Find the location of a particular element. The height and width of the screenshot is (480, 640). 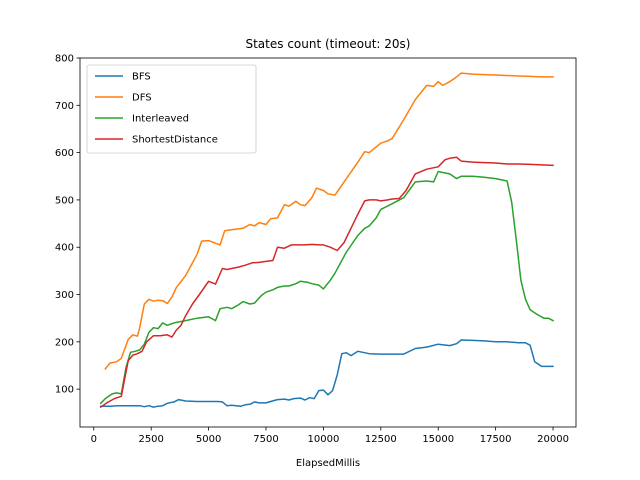

y-tick-label: 500 is located at coordinates (64, 200).